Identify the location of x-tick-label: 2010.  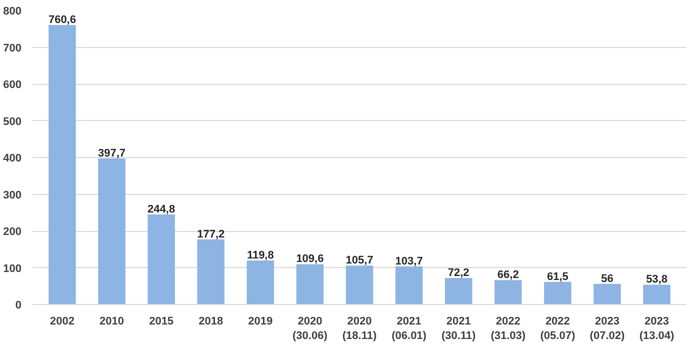
(112, 322).